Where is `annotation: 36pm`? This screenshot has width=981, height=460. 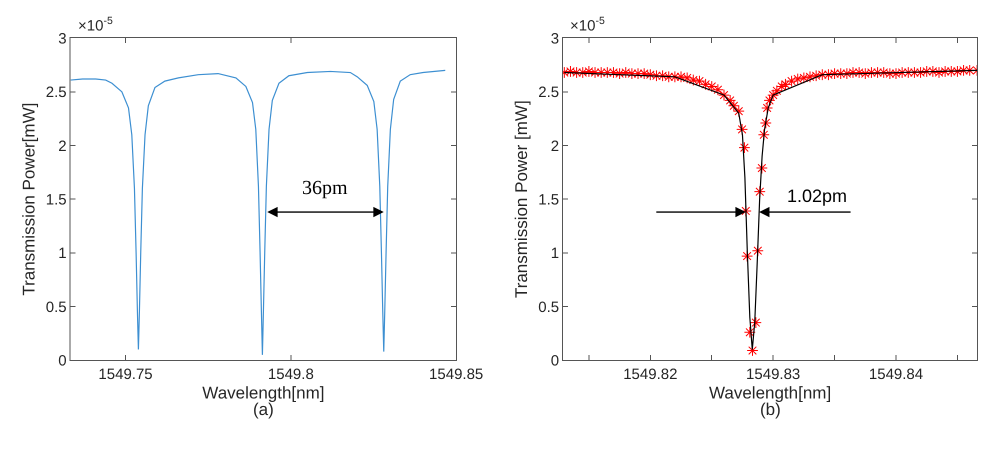
annotation: 36pm is located at coordinates (325, 188).